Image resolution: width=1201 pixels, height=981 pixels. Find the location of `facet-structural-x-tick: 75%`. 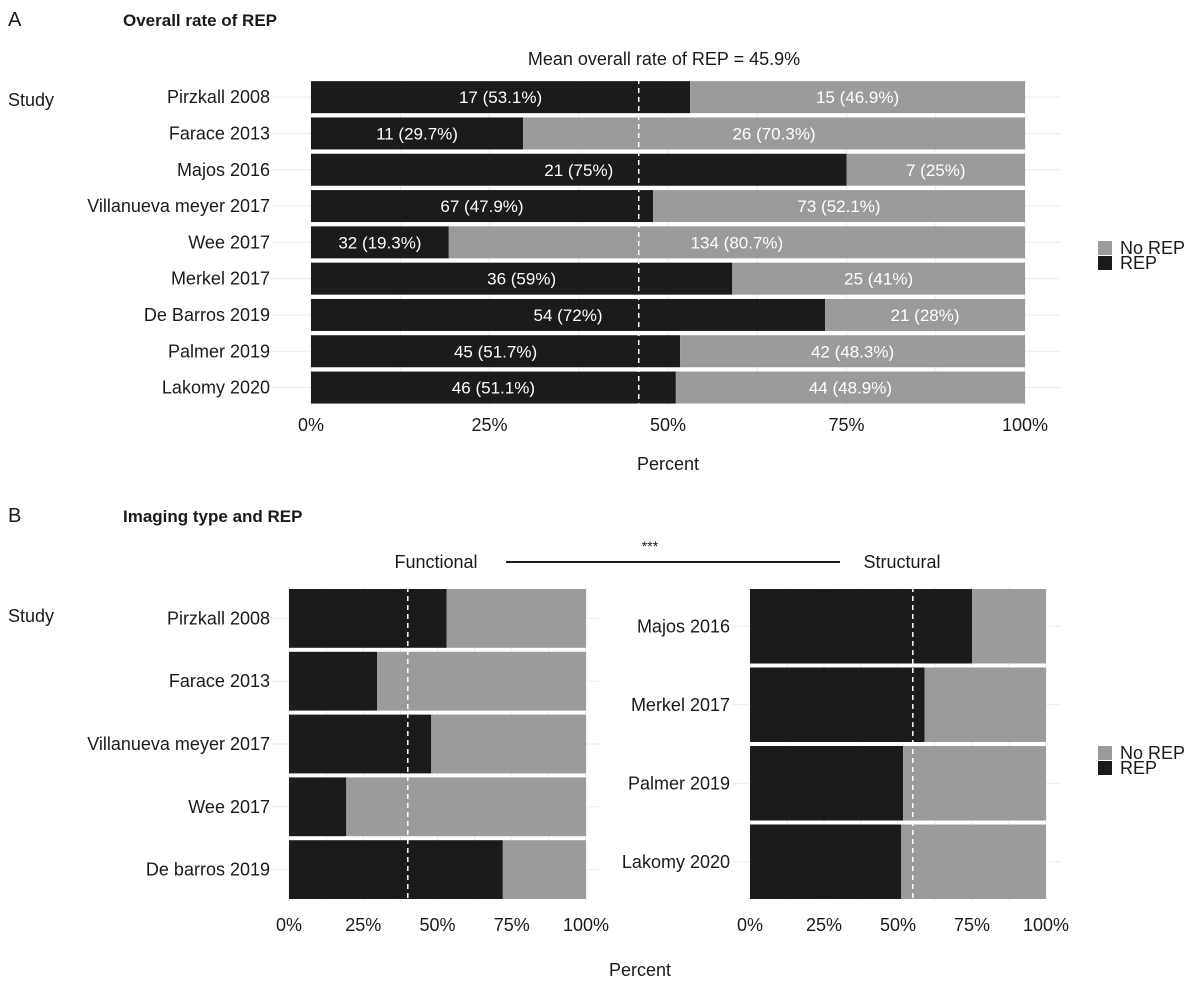

facet-structural-x-tick: 75% is located at coordinates (972, 925).